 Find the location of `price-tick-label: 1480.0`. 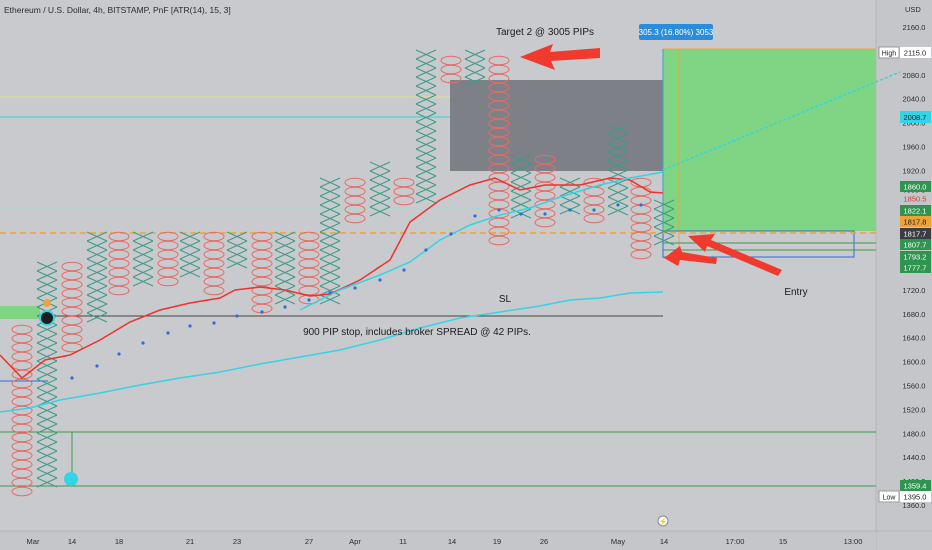

price-tick-label: 1480.0 is located at coordinates (914, 433).